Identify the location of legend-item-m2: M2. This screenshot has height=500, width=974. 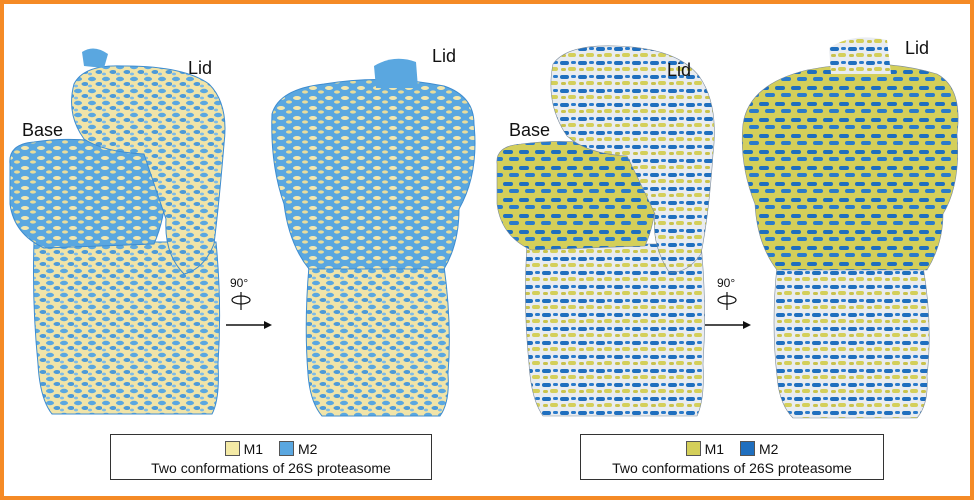
(298, 449).